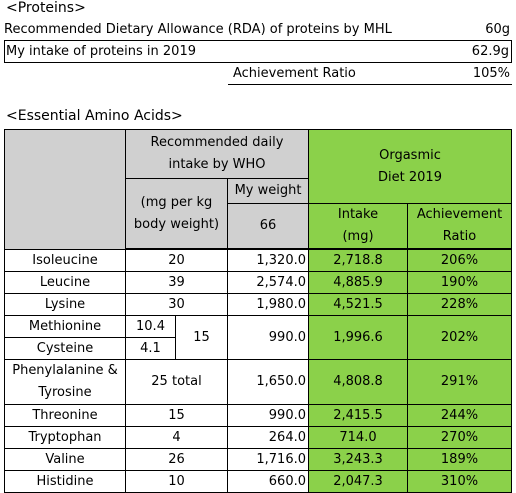  I want to click on per-kg-total-label: total, so click(186, 381).